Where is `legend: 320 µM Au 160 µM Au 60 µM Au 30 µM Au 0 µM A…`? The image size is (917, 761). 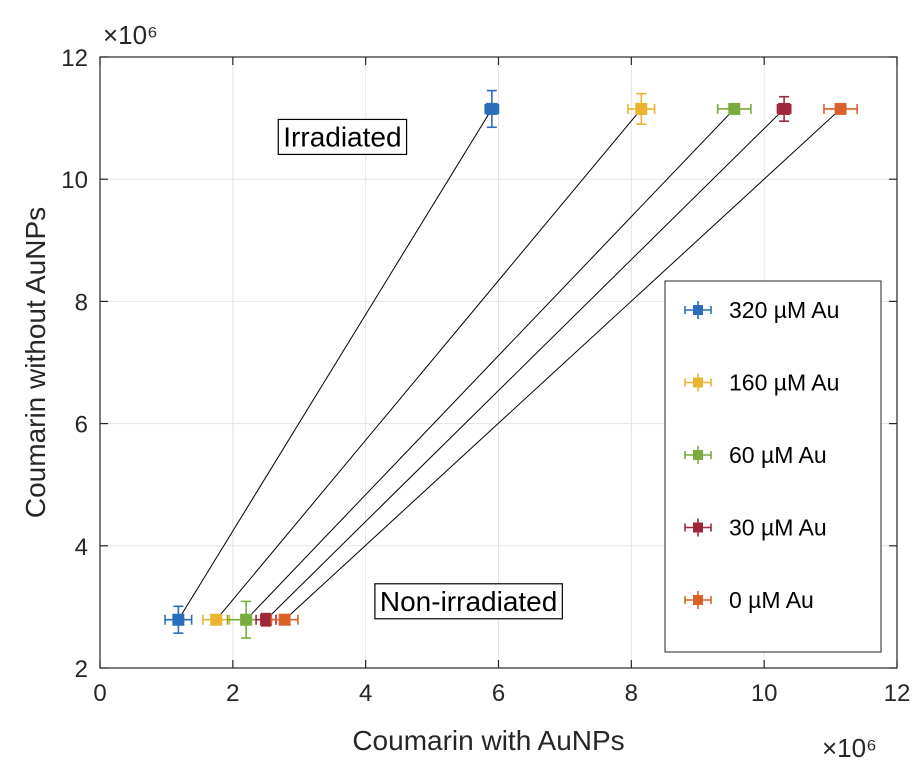
legend: 320 µM Au 160 µM Au 60 µM Au 30 µM Au 0 µM A… is located at coordinates (773, 466).